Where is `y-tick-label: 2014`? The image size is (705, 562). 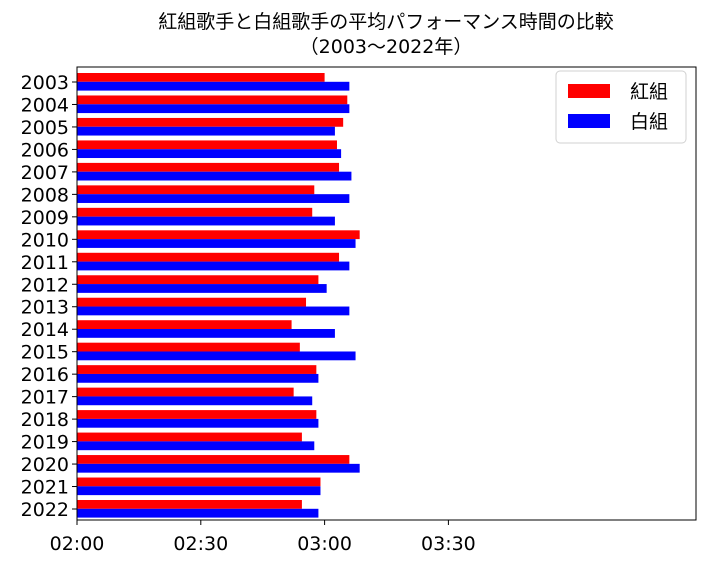
y-tick-label: 2014 is located at coordinates (45, 330).